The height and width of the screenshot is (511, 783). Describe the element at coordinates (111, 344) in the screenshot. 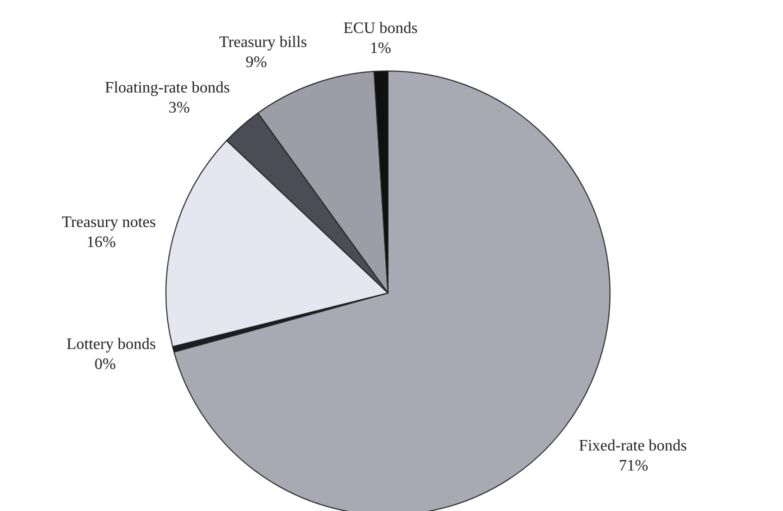

I see `slice-label: Lottery bonds` at that location.